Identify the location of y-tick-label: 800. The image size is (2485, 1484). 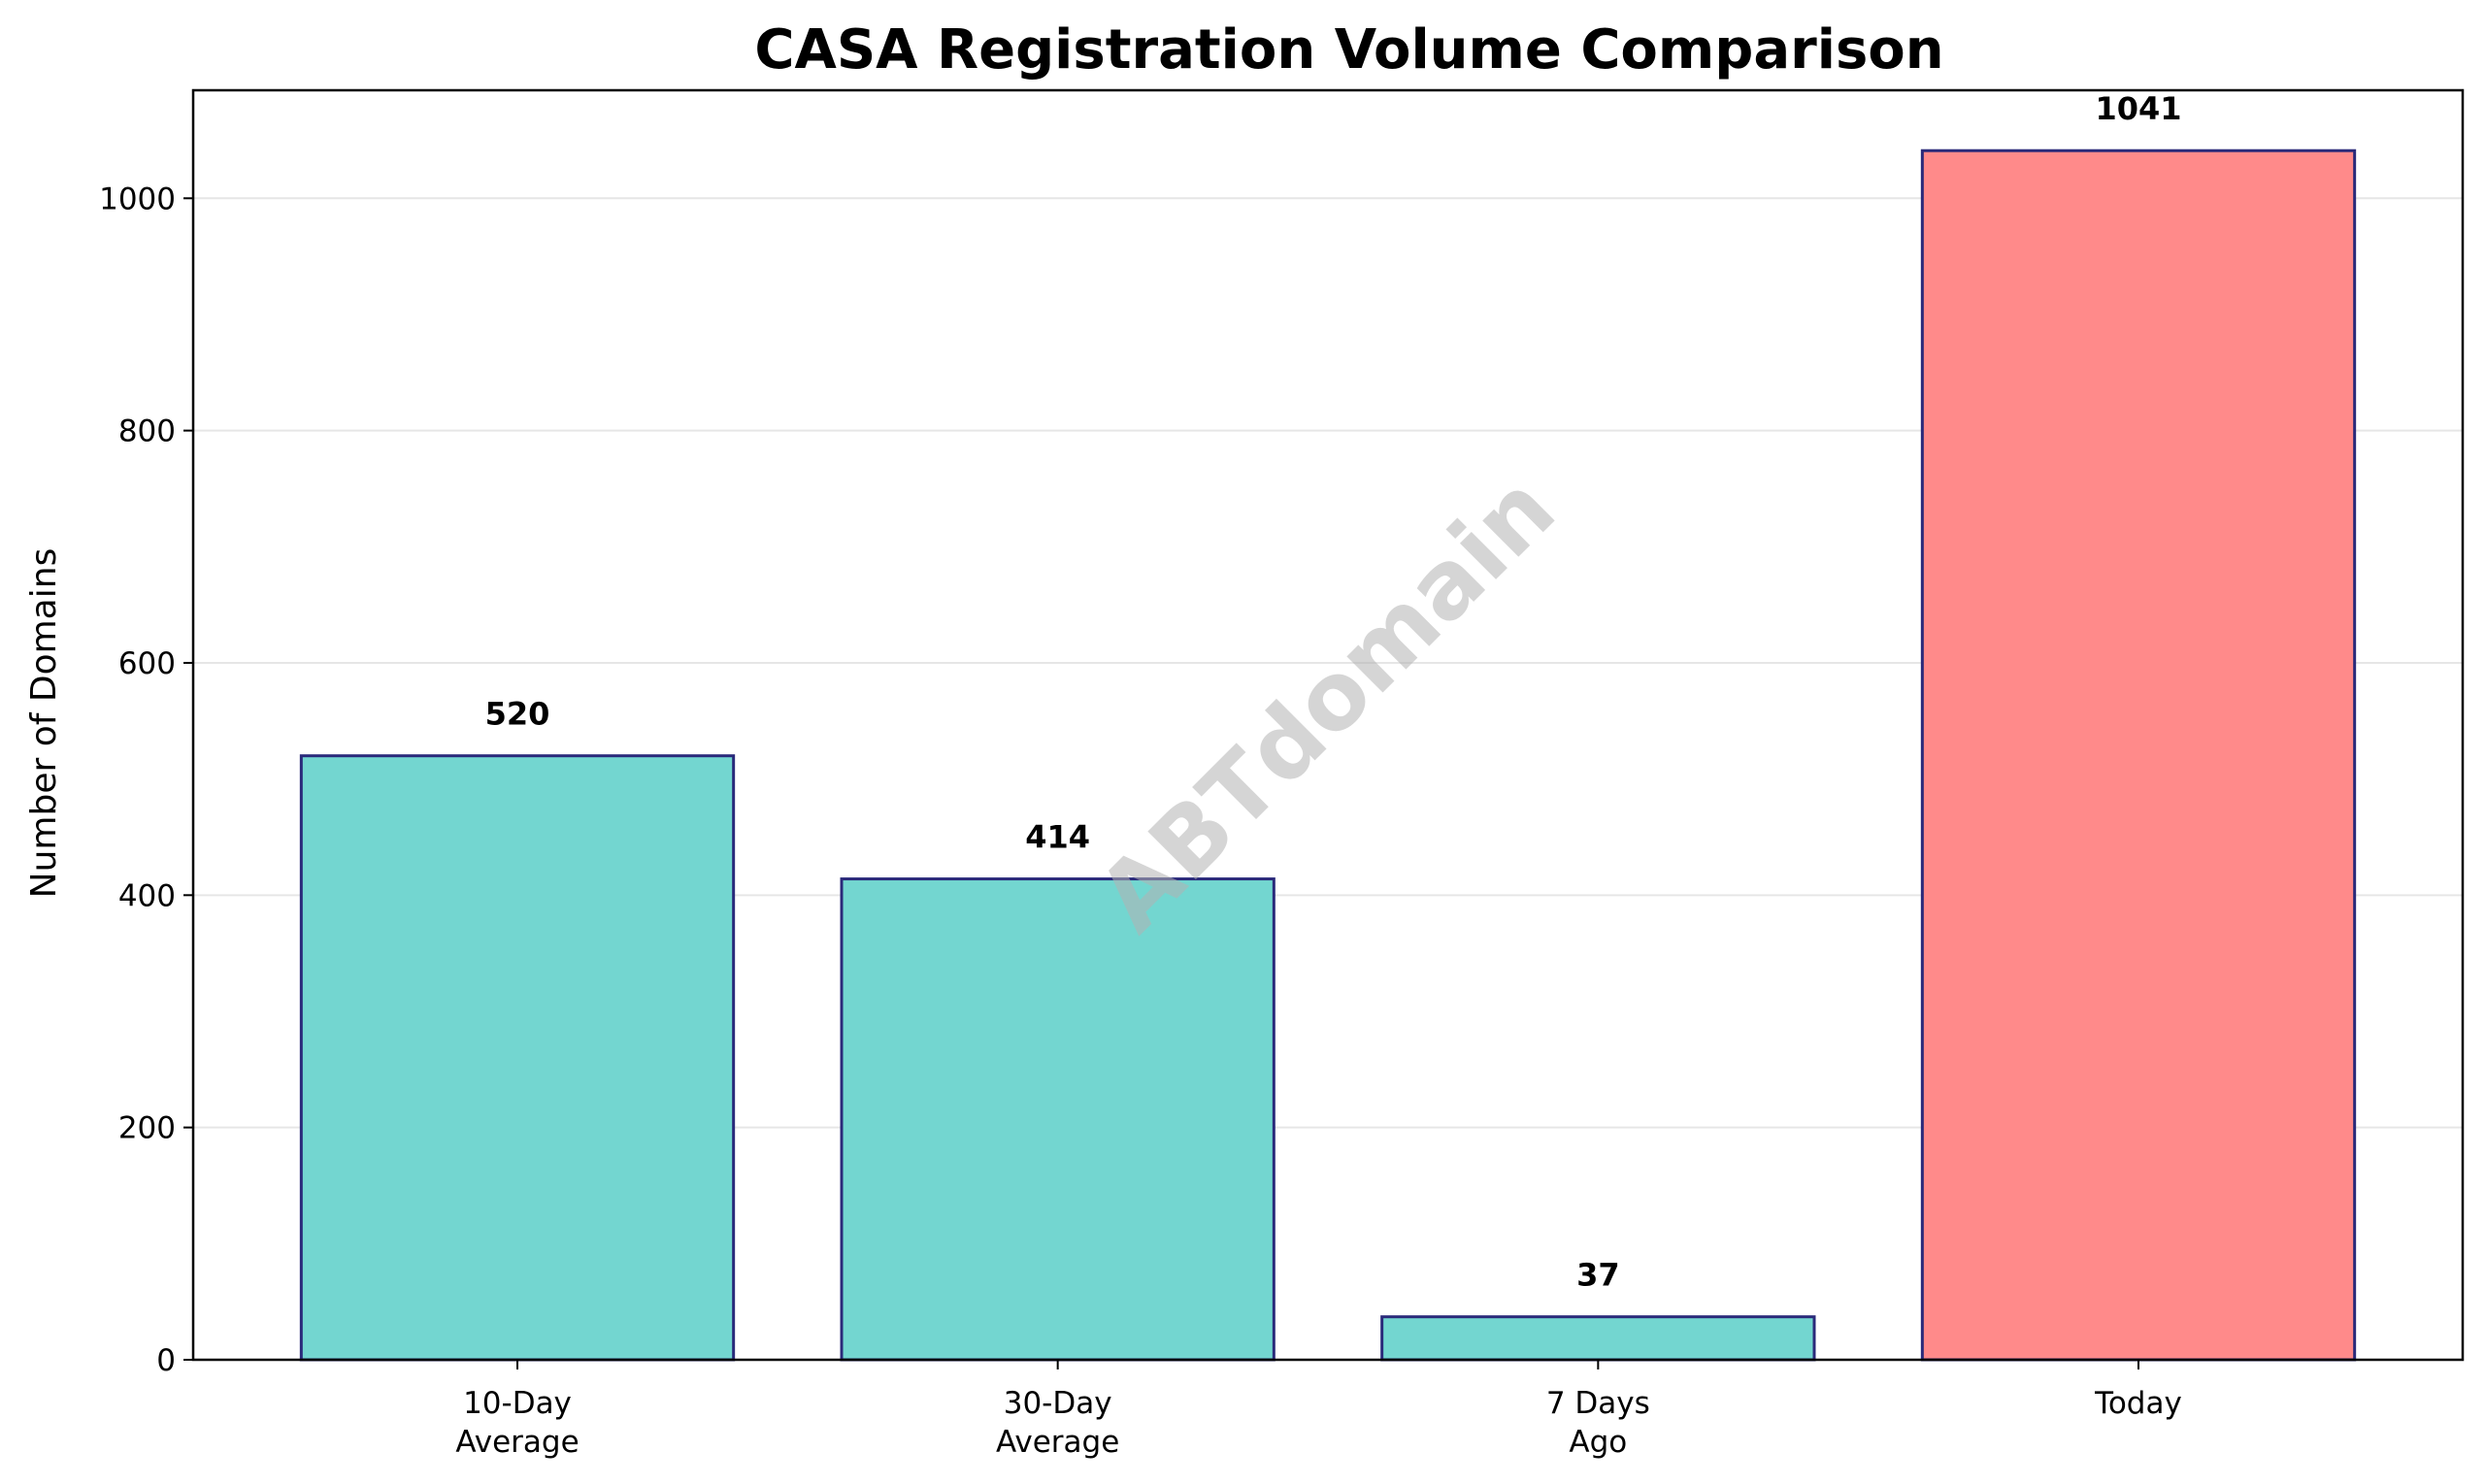
(147, 431).